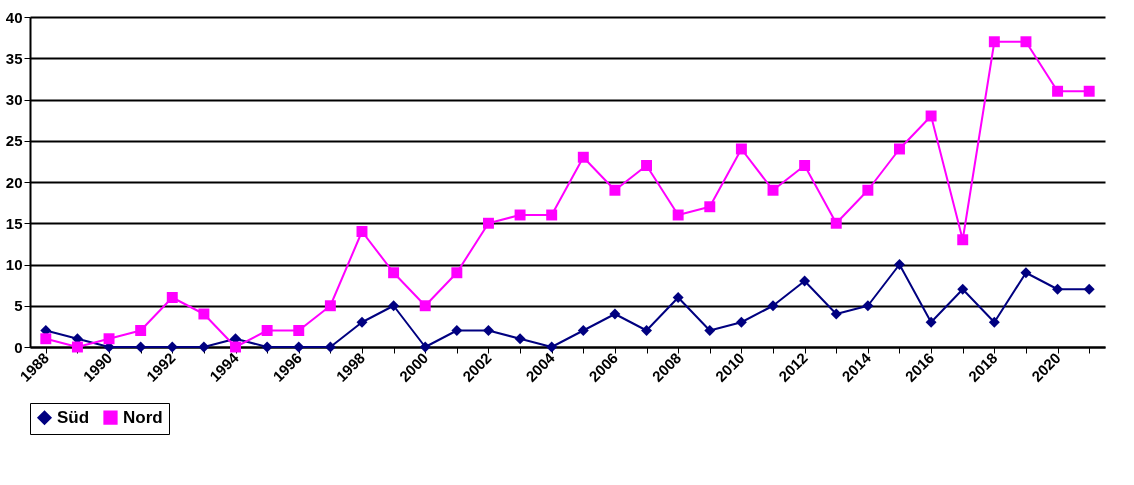 The height and width of the screenshot is (485, 1134). Describe the element at coordinates (14, 264) in the screenshot. I see `y-tick-label: 10` at that location.